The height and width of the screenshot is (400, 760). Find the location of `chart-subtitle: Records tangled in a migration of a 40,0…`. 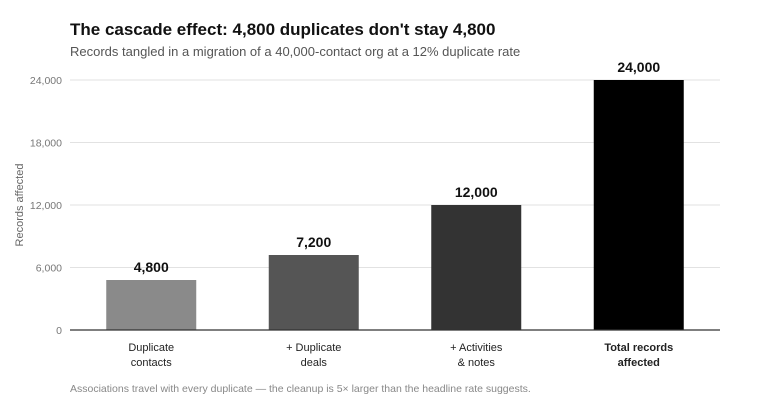

chart-subtitle: Records tangled in a migration of a 40,0… is located at coordinates (295, 51).